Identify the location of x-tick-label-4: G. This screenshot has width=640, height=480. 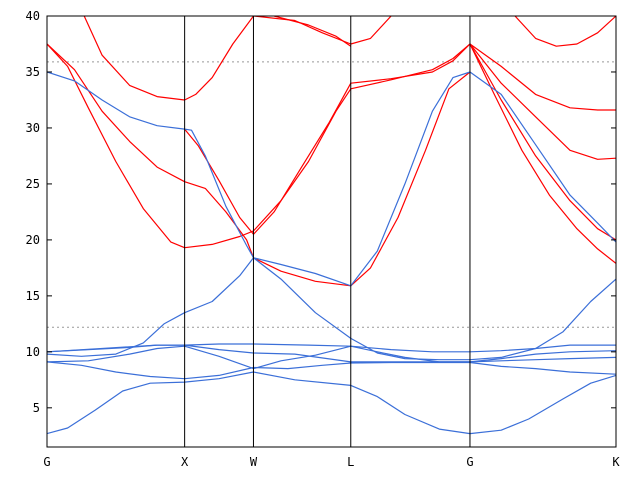
(469, 462).